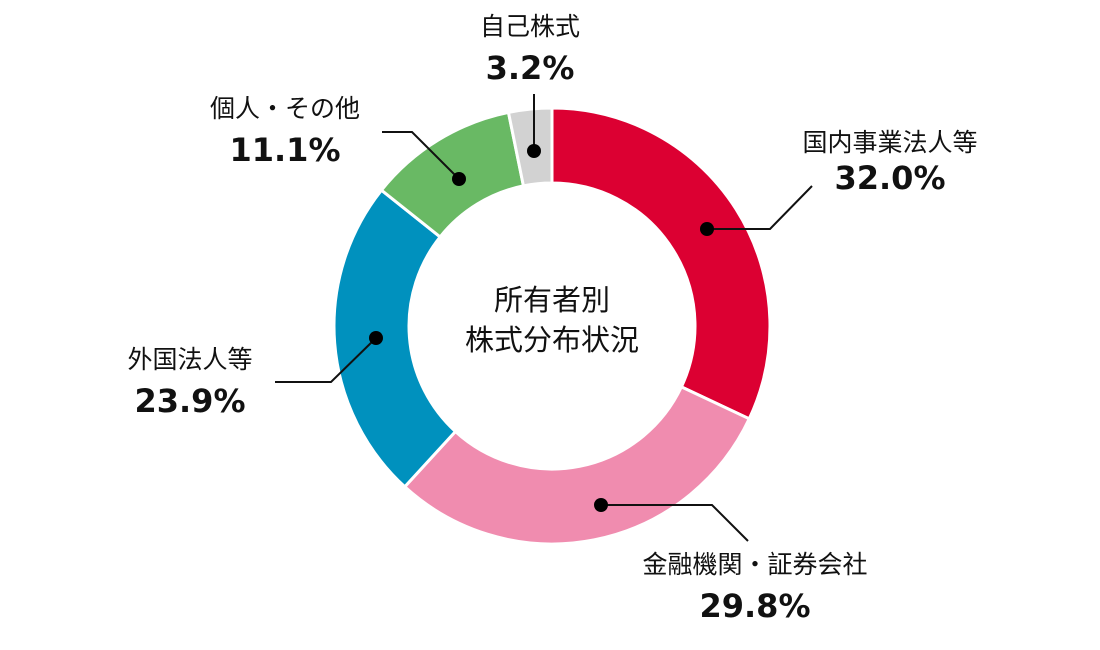  What do you see at coordinates (421, 155) in the screenshot?
I see `leader-line-individual` at bounding box center [421, 155].